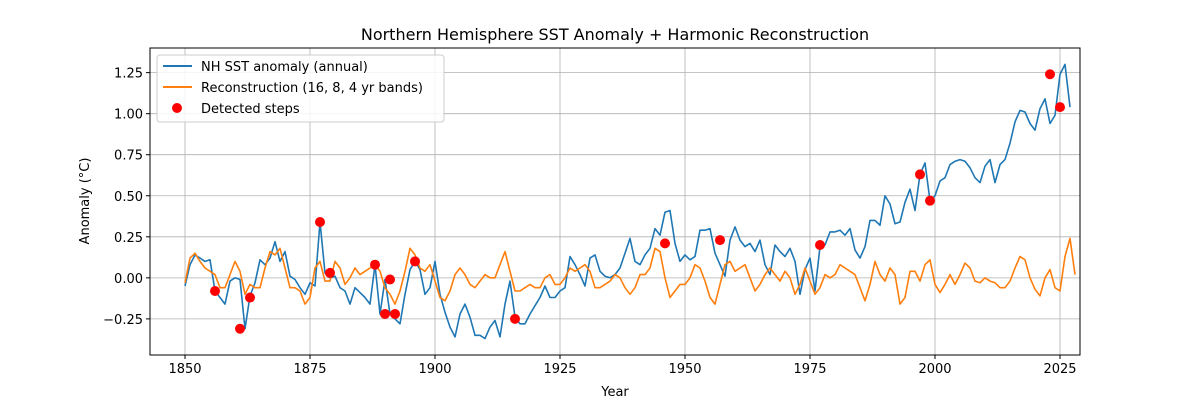  Describe the element at coordinates (614, 392) in the screenshot. I see `x-axis-label: Year` at that location.